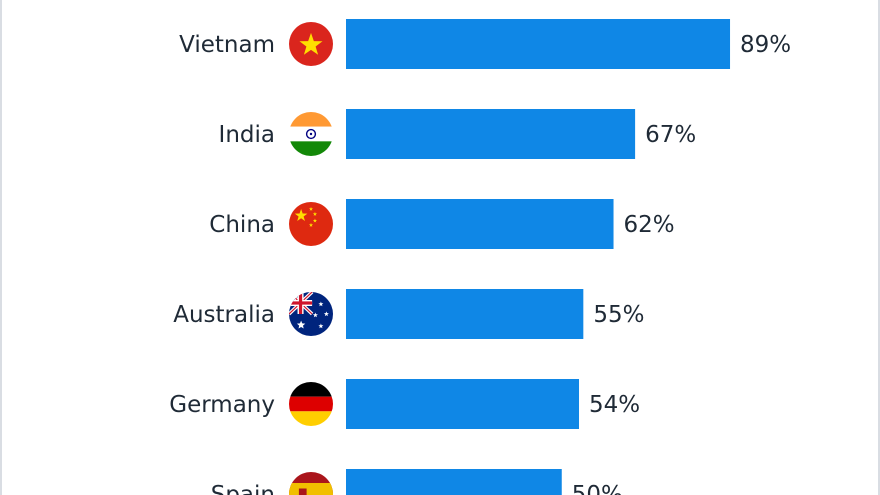 Image resolution: width=880 pixels, height=495 pixels. Describe the element at coordinates (614, 405) in the screenshot. I see `value-label: 54%` at that location.